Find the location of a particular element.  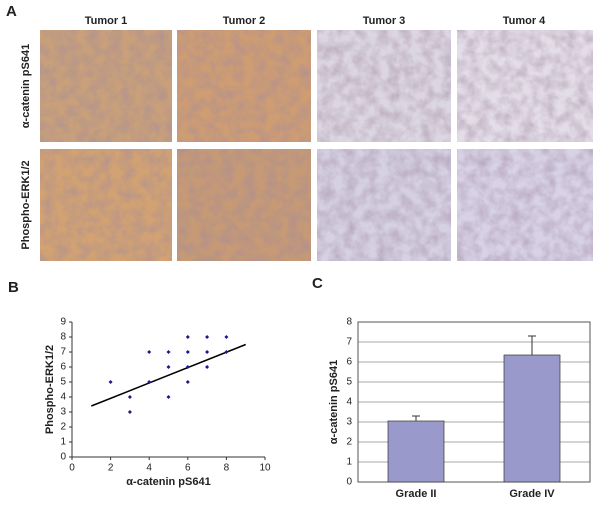

column-label: Tumor 2 is located at coordinates (244, 21).